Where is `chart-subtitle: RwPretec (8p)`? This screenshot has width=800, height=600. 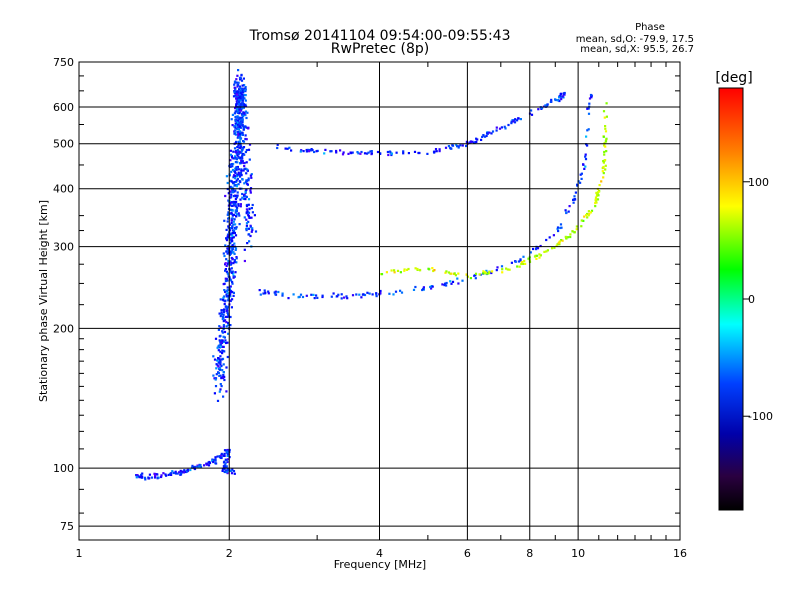 chart-subtitle: RwPretec (8p) is located at coordinates (380, 49).